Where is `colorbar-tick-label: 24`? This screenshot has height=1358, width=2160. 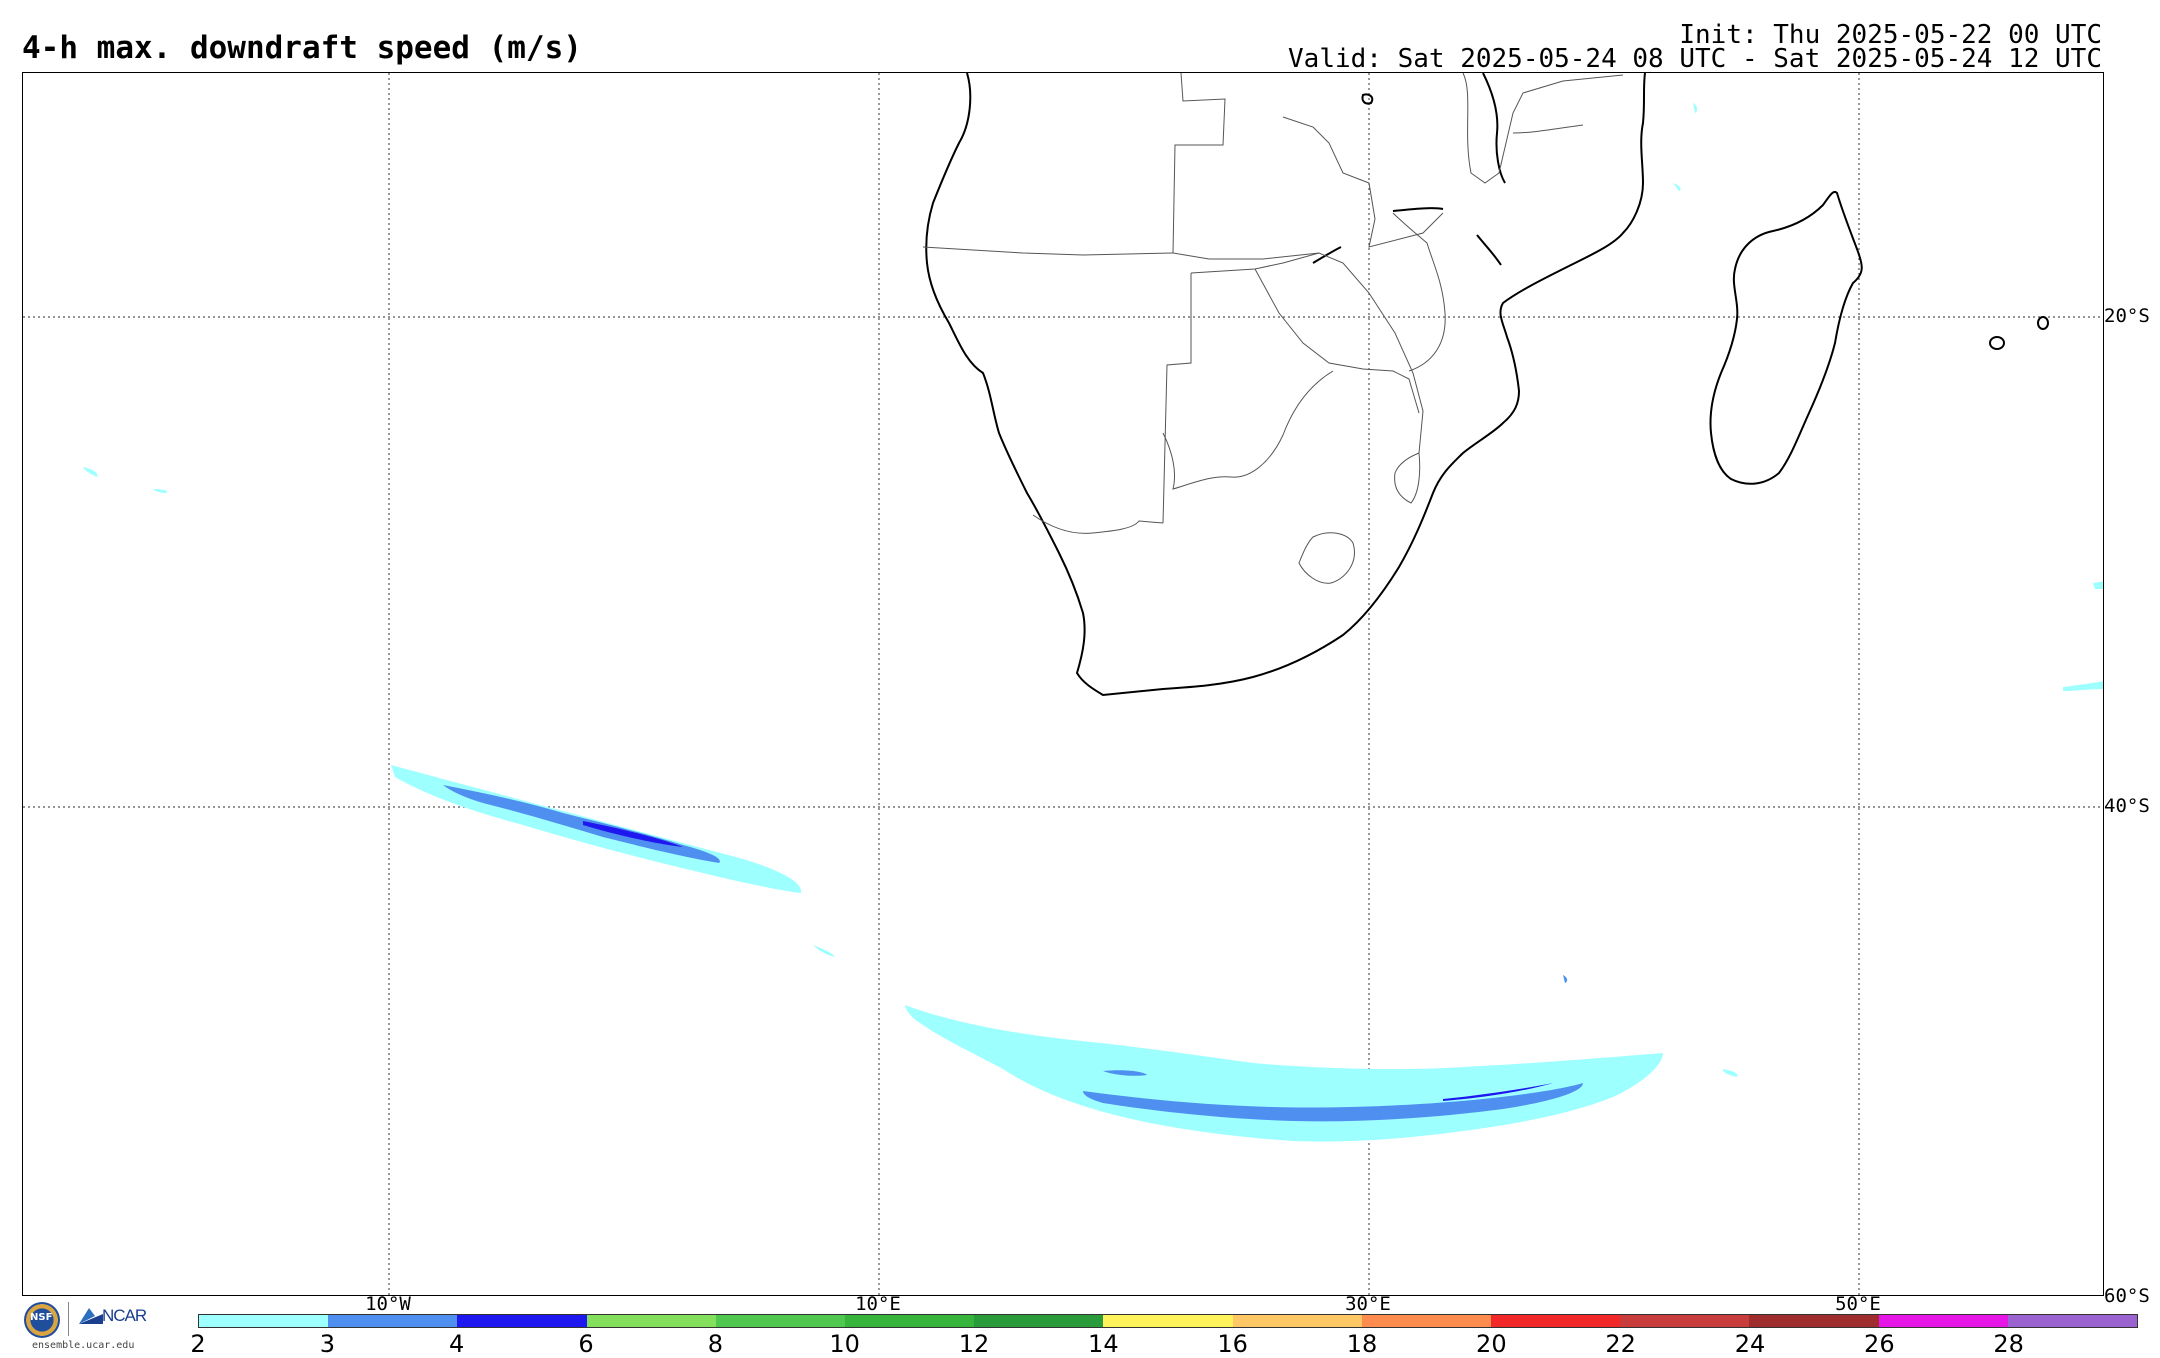
colorbar-tick-label: 24 is located at coordinates (1750, 1344).